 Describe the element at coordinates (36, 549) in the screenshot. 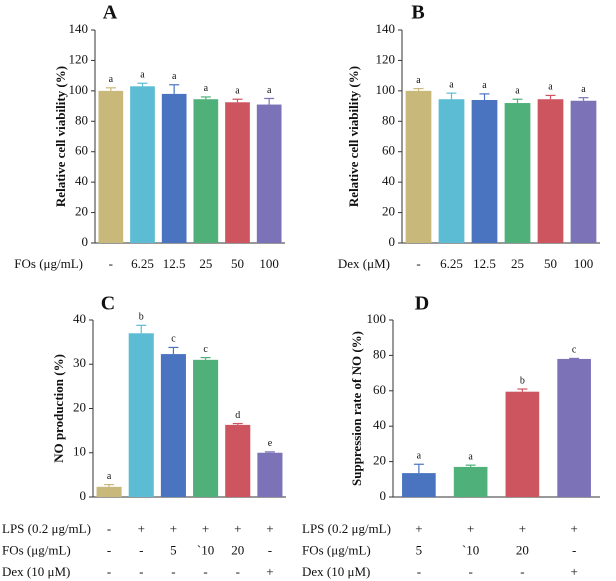

I see `row-label: FOs (μg/mL)` at that location.